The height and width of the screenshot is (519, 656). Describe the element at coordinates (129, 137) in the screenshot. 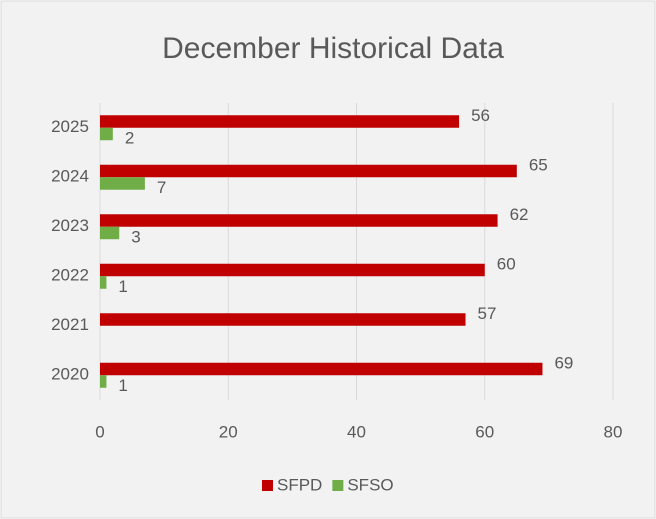

I see `data-label: 2` at that location.